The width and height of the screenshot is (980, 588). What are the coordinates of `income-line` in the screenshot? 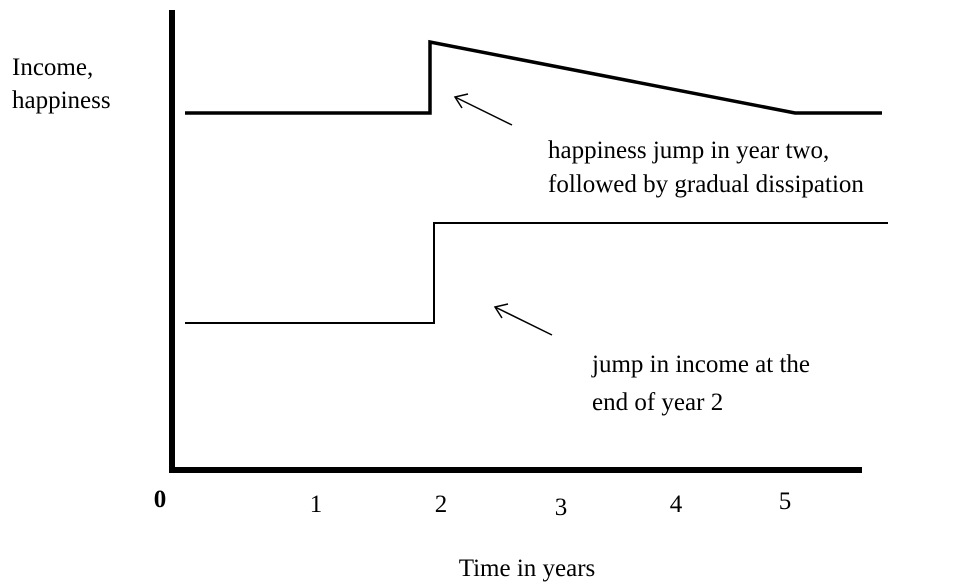 It's located at (536, 273).